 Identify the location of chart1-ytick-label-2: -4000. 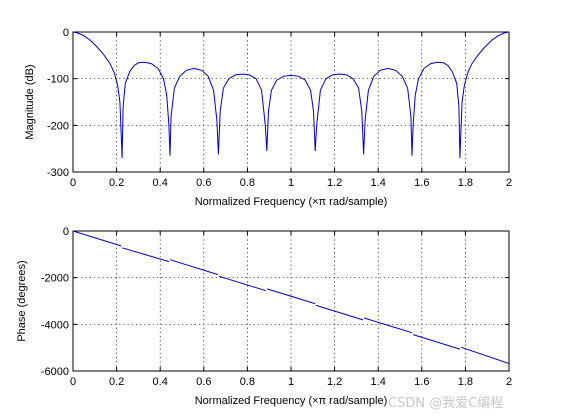
(55, 325).